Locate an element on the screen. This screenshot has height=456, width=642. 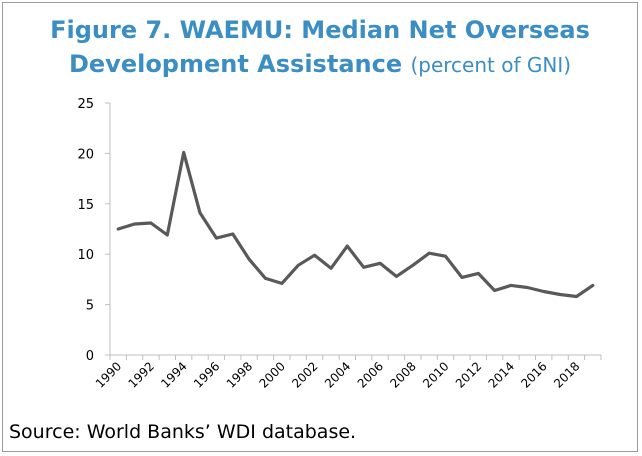
x-tick-label: 2002 is located at coordinates (304, 374).